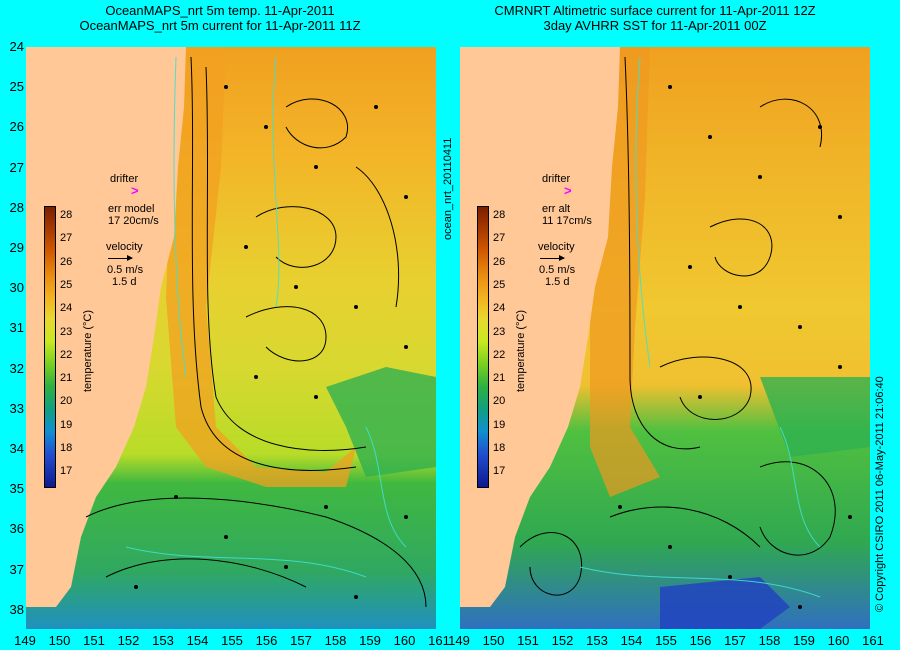 Image resolution: width=900 pixels, height=650 pixels. What do you see at coordinates (557, 282) in the screenshot?
I see `right-velocity-time: 1.5 d` at bounding box center [557, 282].